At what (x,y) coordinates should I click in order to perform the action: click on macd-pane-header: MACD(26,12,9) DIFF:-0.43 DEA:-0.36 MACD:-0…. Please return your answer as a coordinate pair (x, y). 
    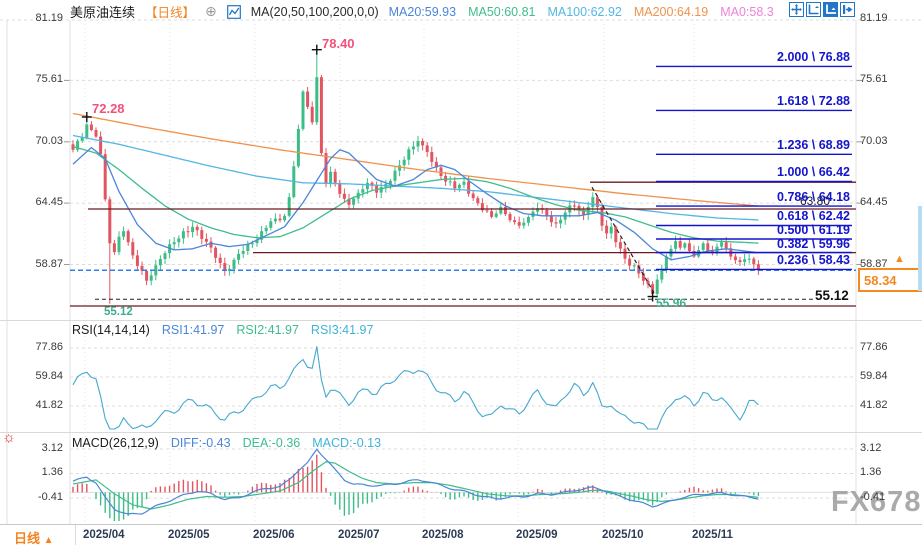
    Looking at the image, I should click on (226, 443).